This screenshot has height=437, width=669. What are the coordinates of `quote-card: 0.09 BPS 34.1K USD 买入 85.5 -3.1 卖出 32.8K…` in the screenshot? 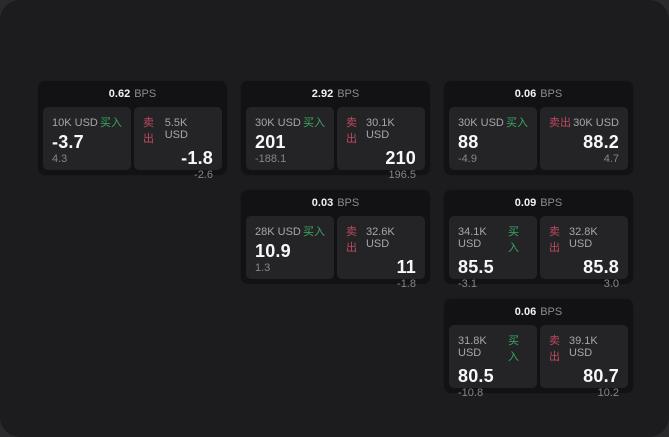 It's located at (538, 239).